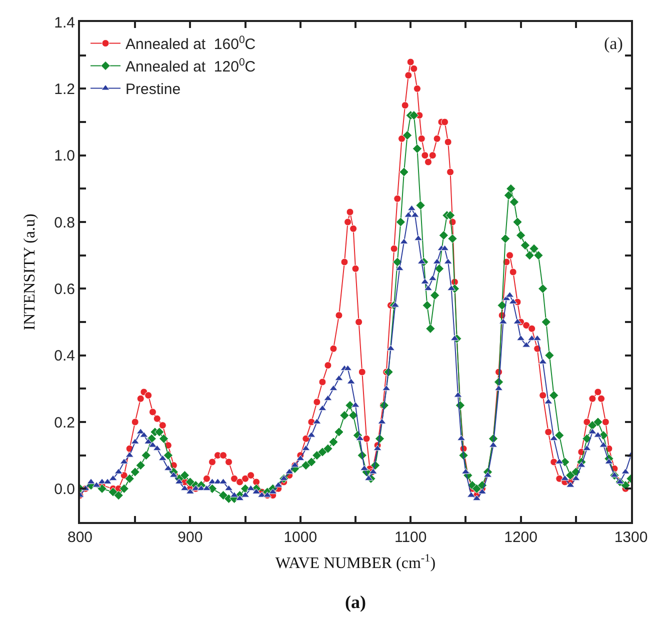  What do you see at coordinates (190, 537) in the screenshot?
I see `x-tick-label: 900` at bounding box center [190, 537].